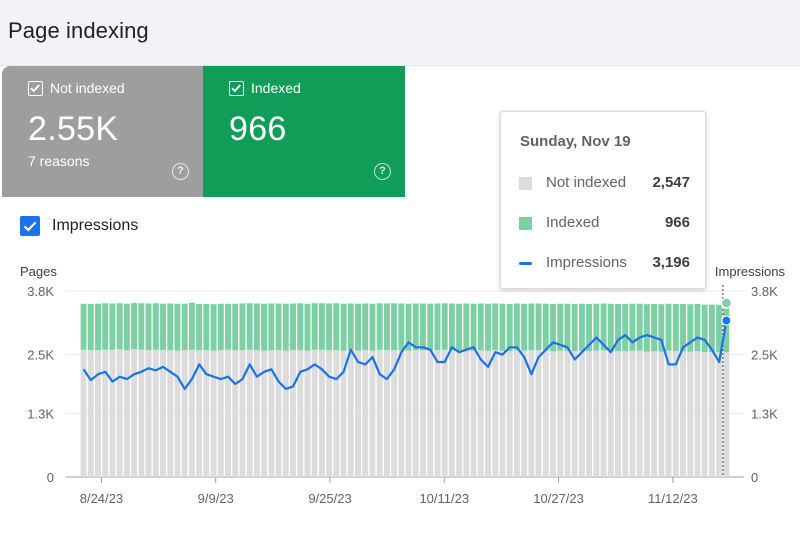 The width and height of the screenshot is (800, 533). What do you see at coordinates (586, 262) in the screenshot?
I see `tooltip-series-name: Impressions` at bounding box center [586, 262].